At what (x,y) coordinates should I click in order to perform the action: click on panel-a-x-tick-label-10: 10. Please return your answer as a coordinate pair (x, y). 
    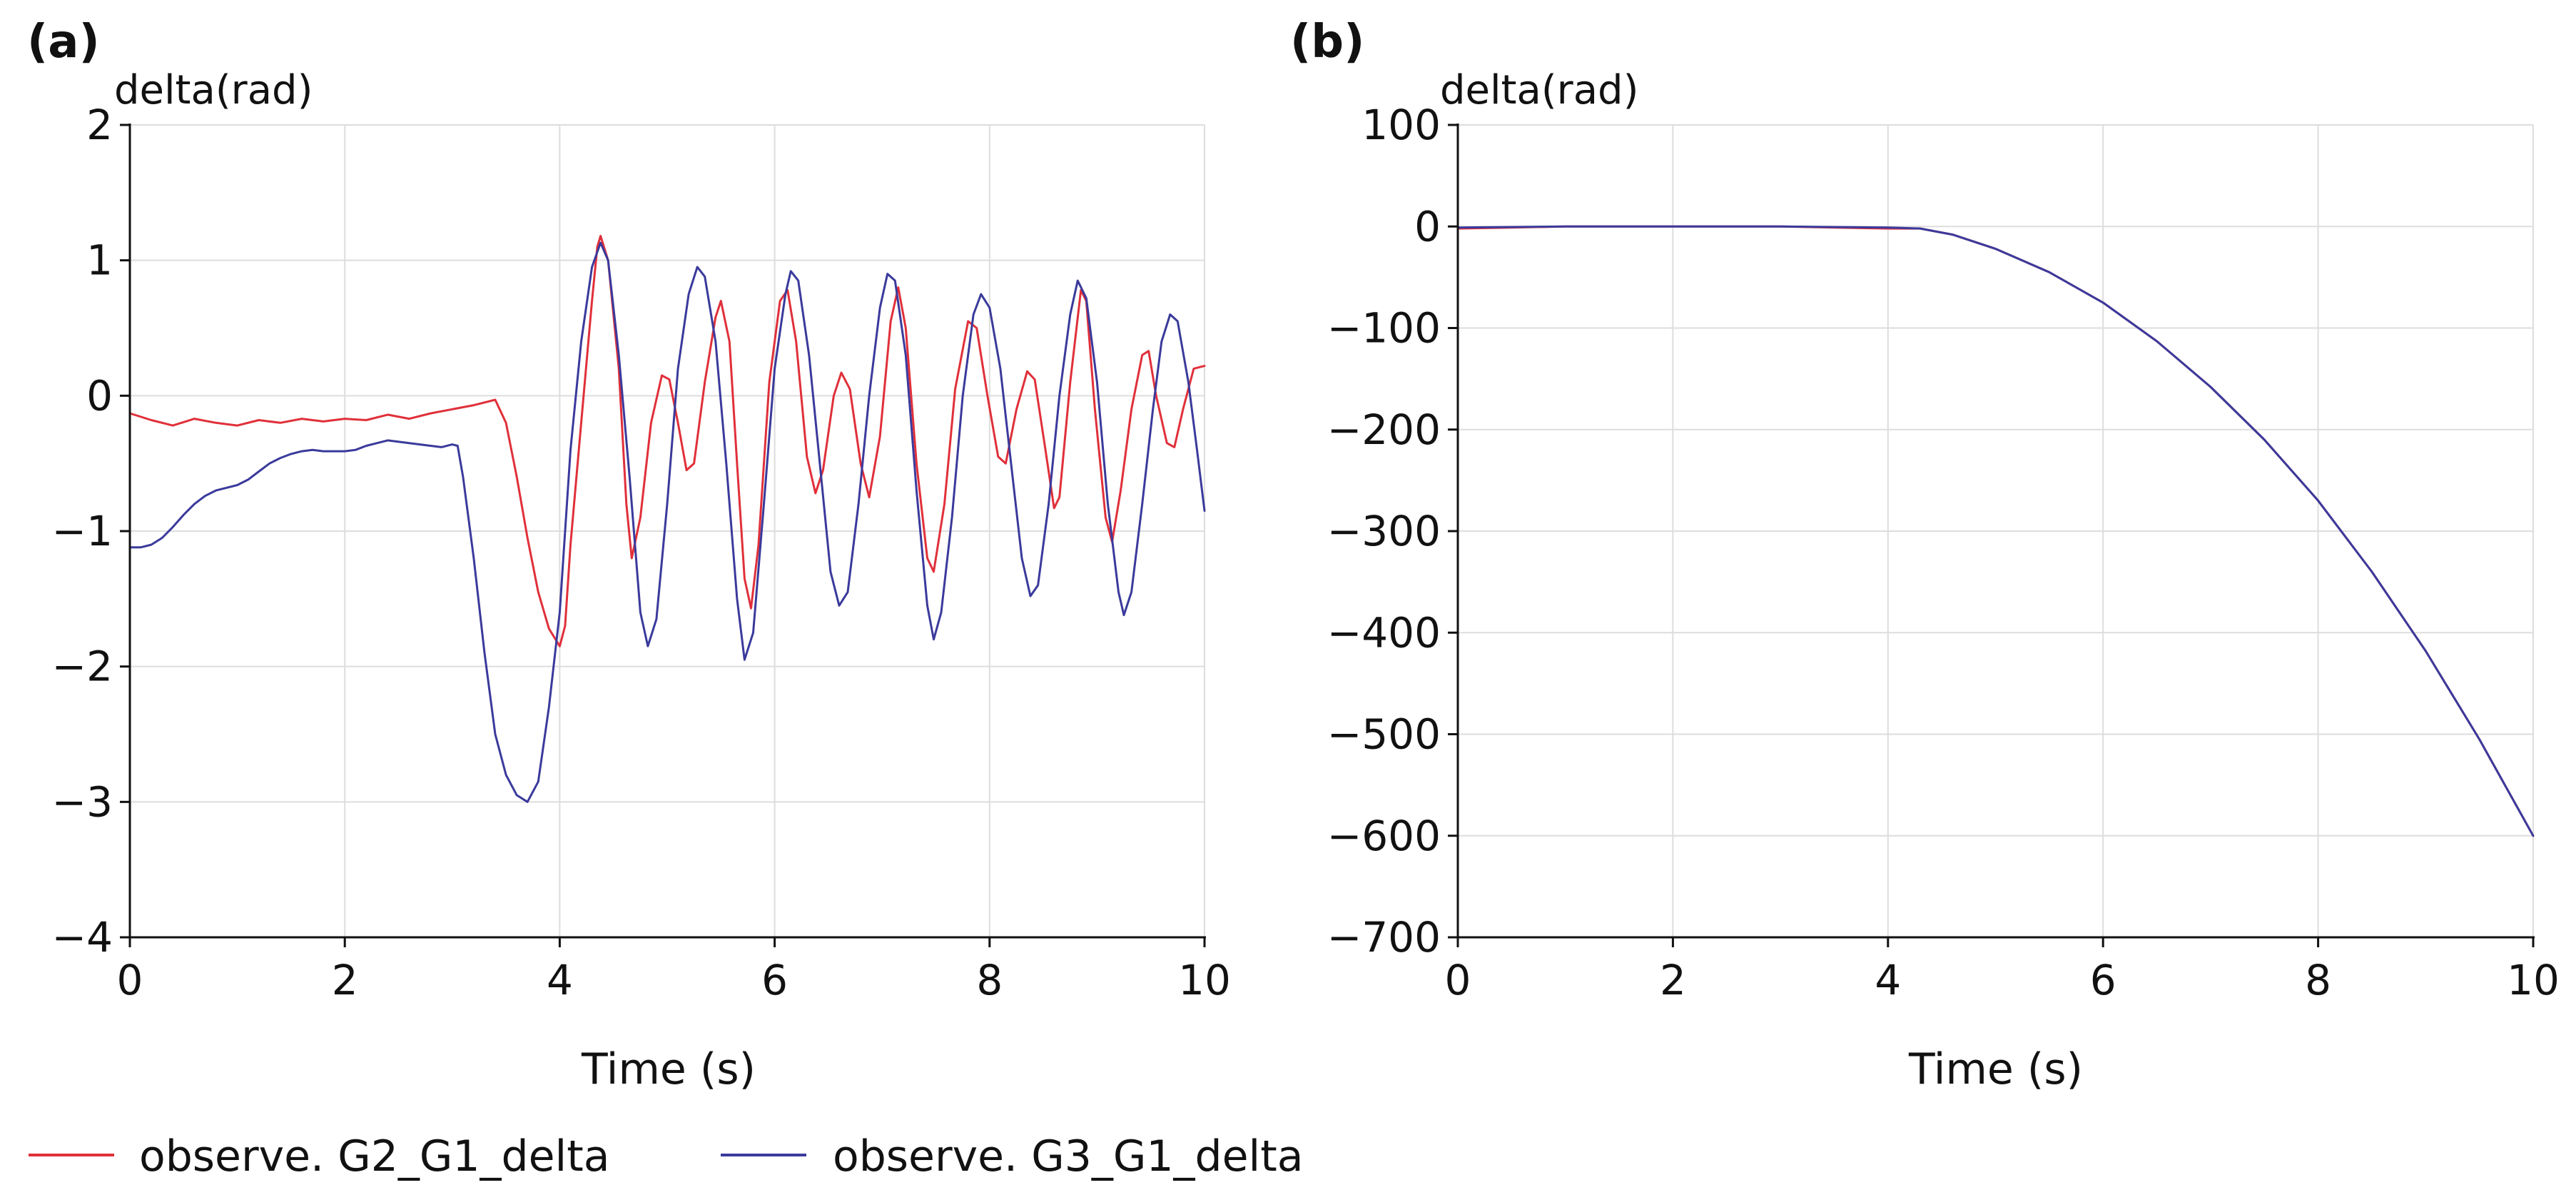
    Looking at the image, I should click on (1204, 980).